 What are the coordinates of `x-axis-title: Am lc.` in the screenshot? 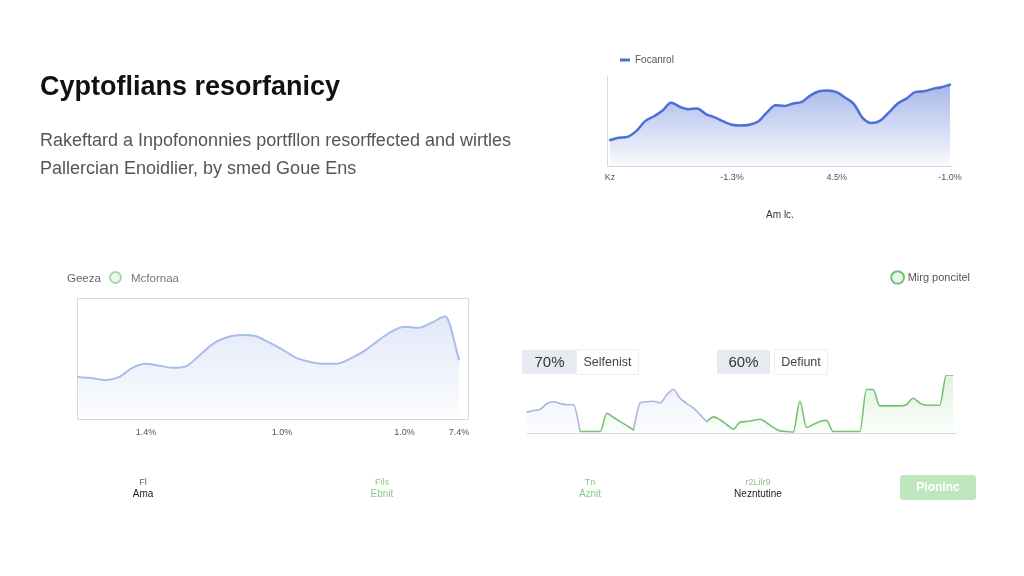 It's located at (780, 214).